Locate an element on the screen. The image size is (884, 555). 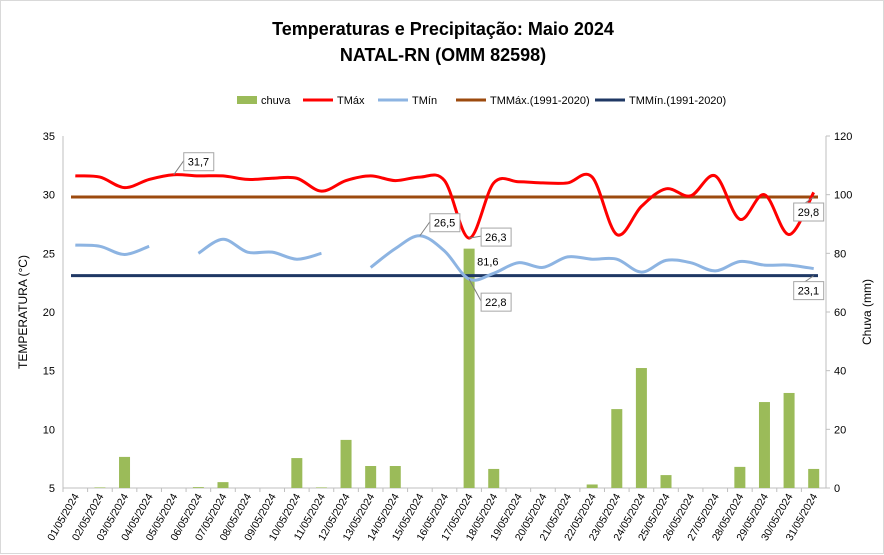
legend-swatch is located at coordinates (247, 100).